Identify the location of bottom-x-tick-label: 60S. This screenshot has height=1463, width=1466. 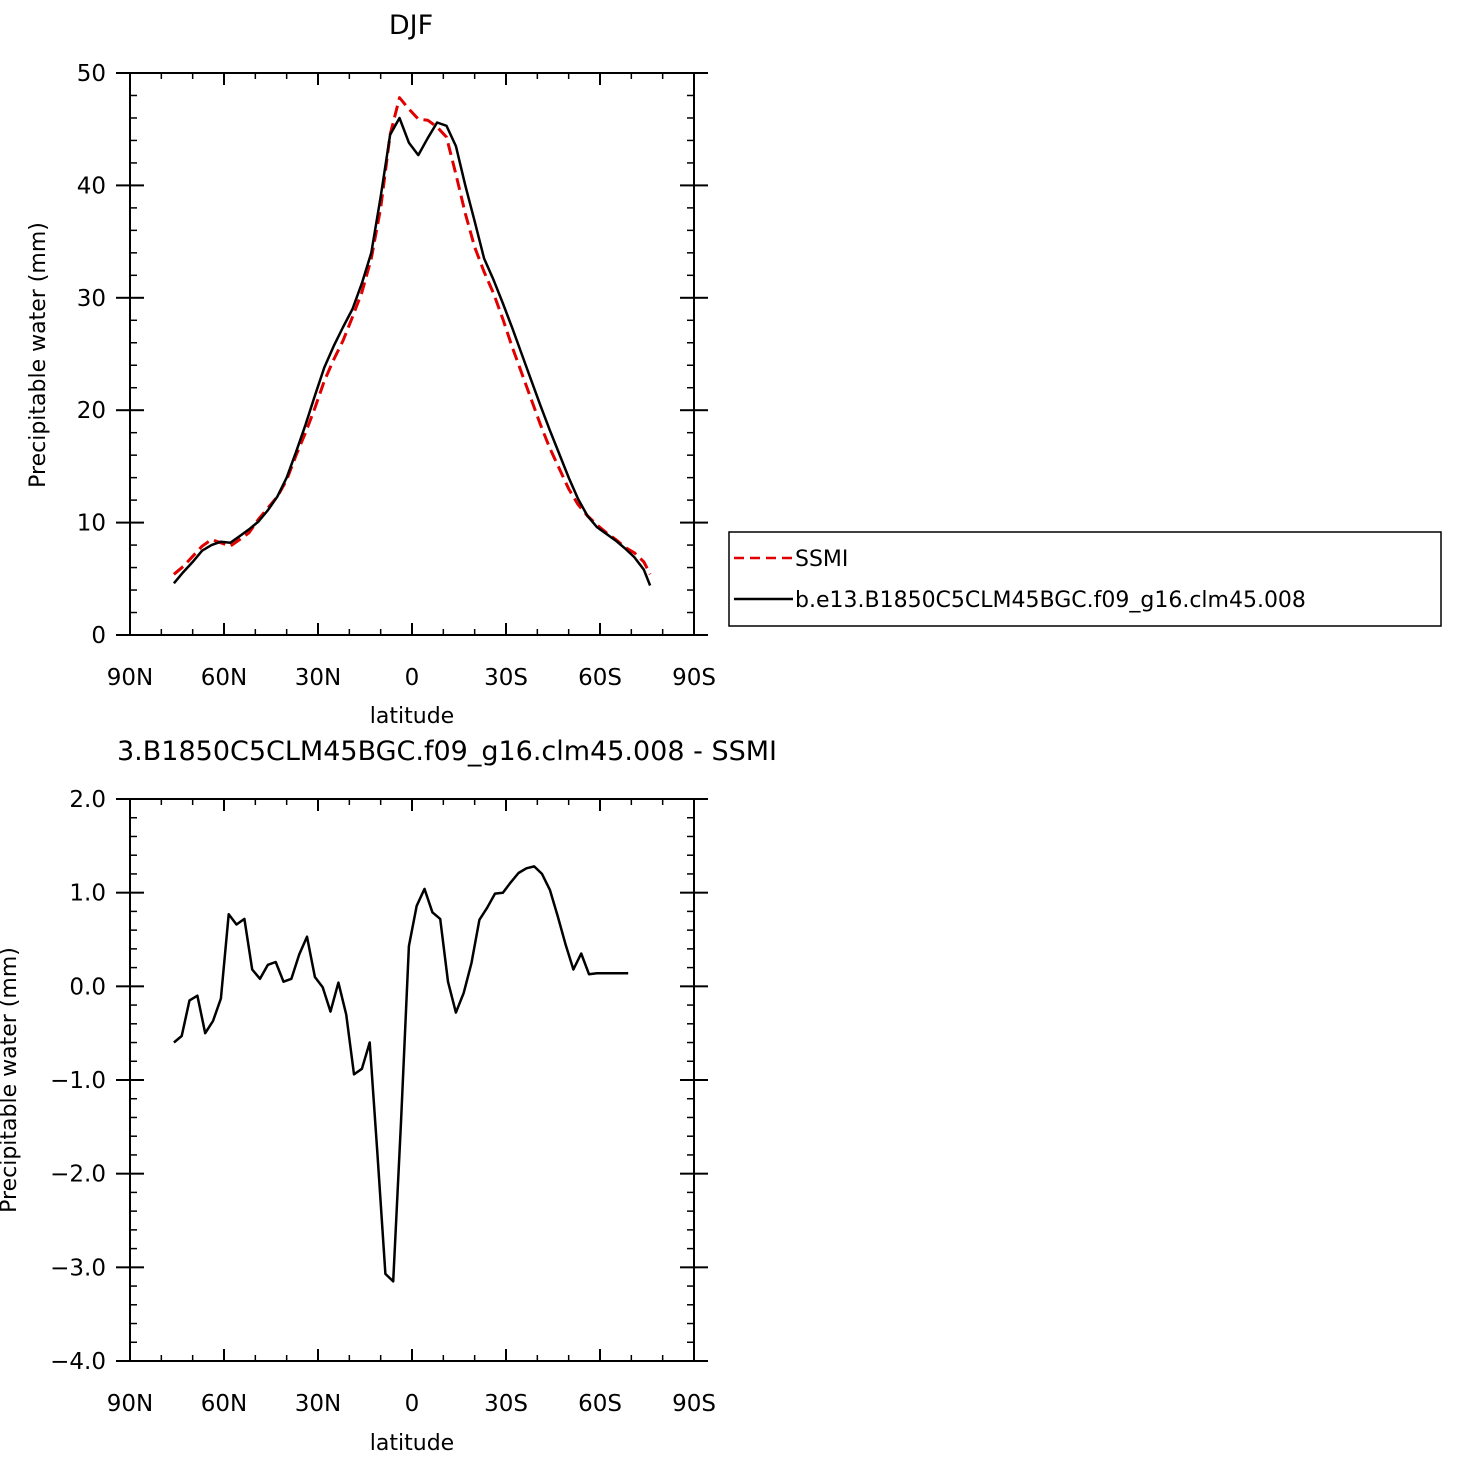
(600, 1404).